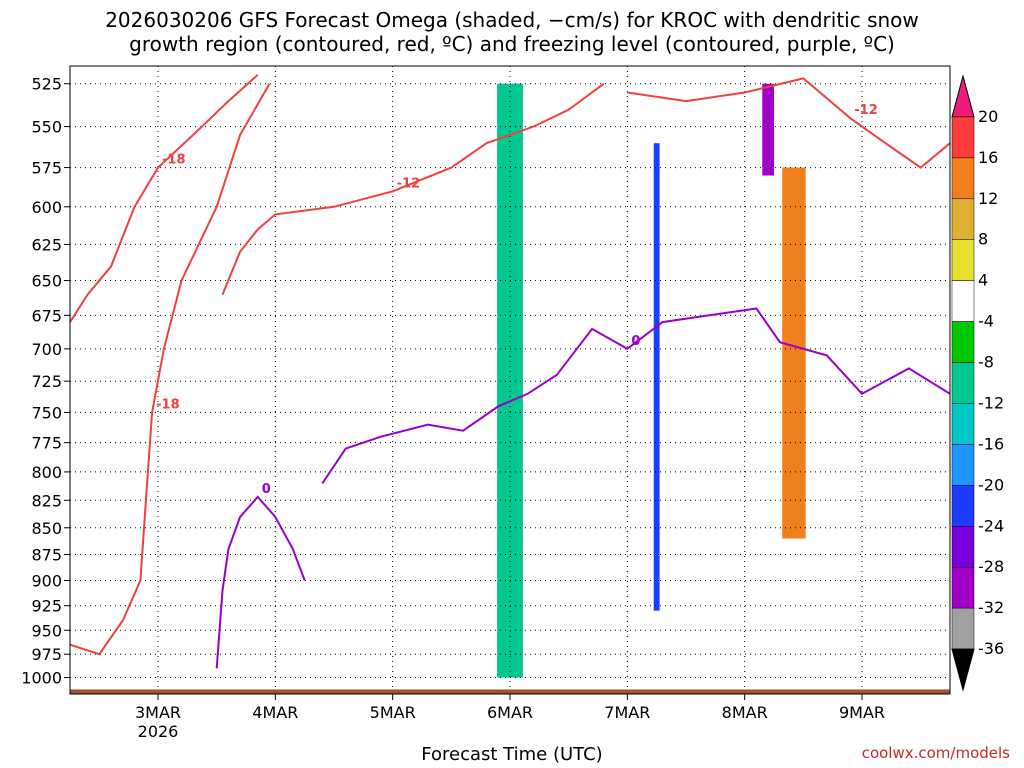 Image resolution: width=1024 pixels, height=768 pixels. What do you see at coordinates (46, 630) in the screenshot?
I see `y-tick-label: 950` at bounding box center [46, 630].